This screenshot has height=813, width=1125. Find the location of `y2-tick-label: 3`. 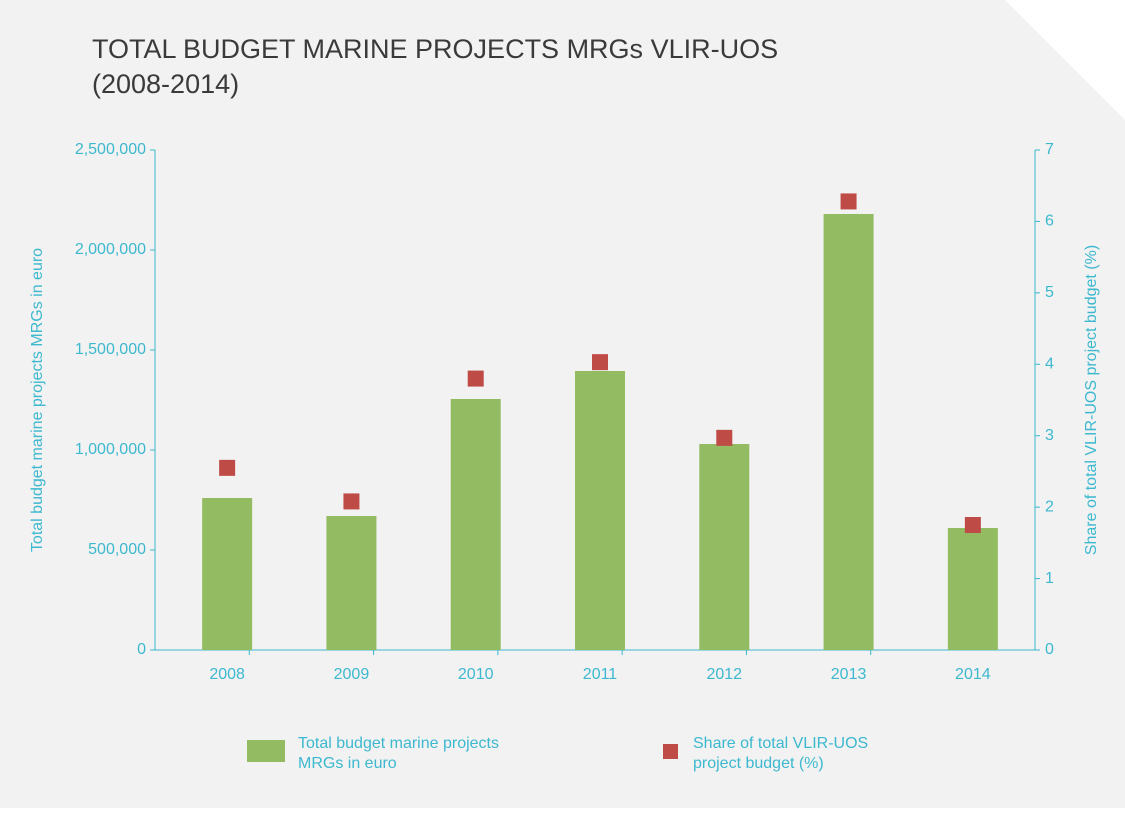

y2-tick-label: 3 is located at coordinates (1049, 435).